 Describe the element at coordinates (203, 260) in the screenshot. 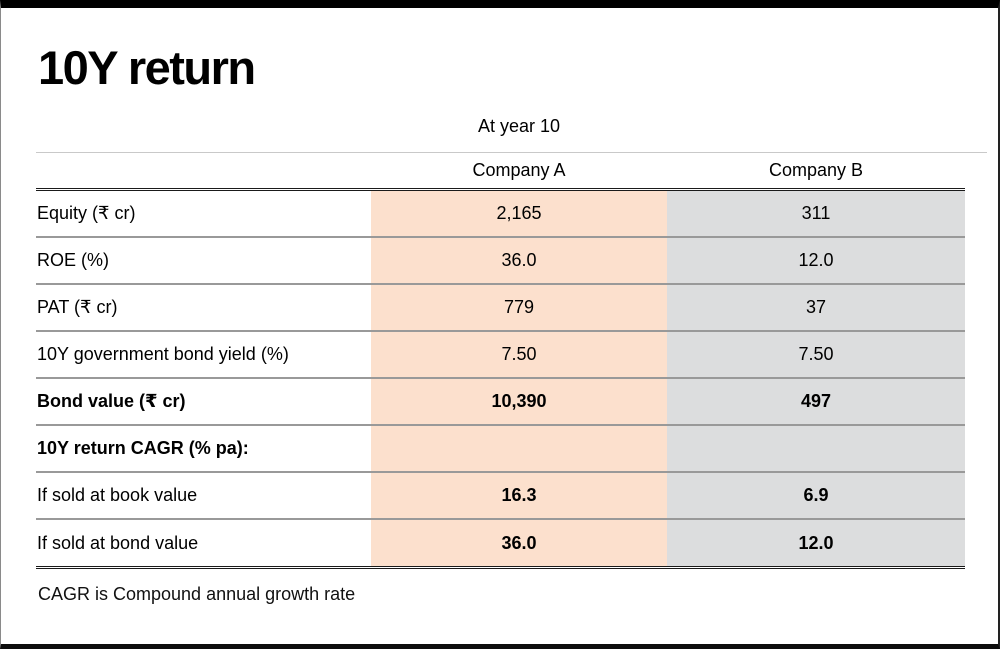

I see `row-label: ROE (%)` at that location.